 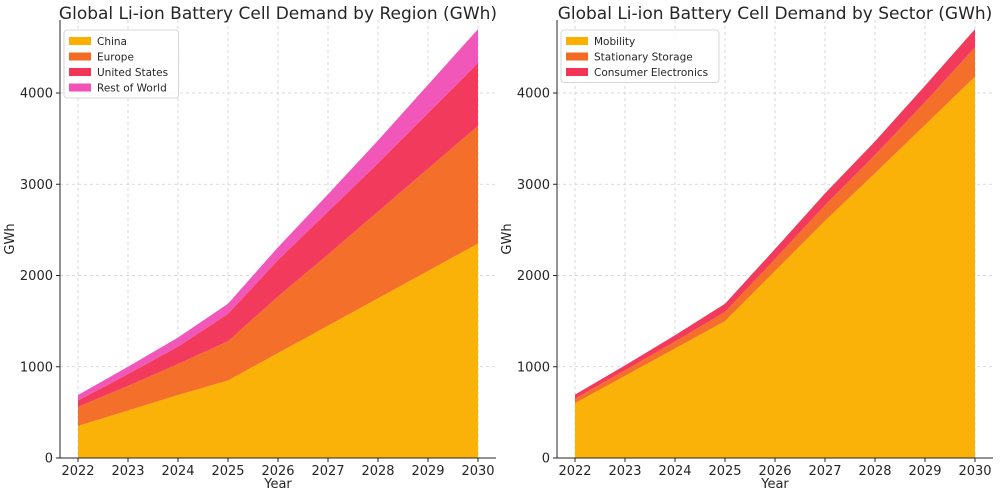 I want to click on legend-label: Mobility, so click(x=614, y=42).